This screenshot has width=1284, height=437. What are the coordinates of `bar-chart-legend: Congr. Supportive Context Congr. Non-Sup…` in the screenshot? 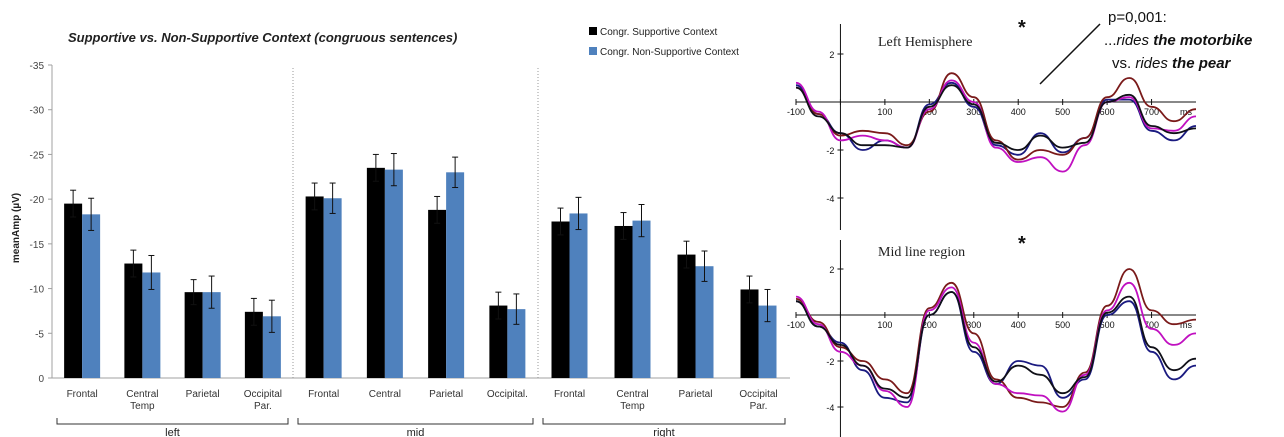 It's located at (664, 42).